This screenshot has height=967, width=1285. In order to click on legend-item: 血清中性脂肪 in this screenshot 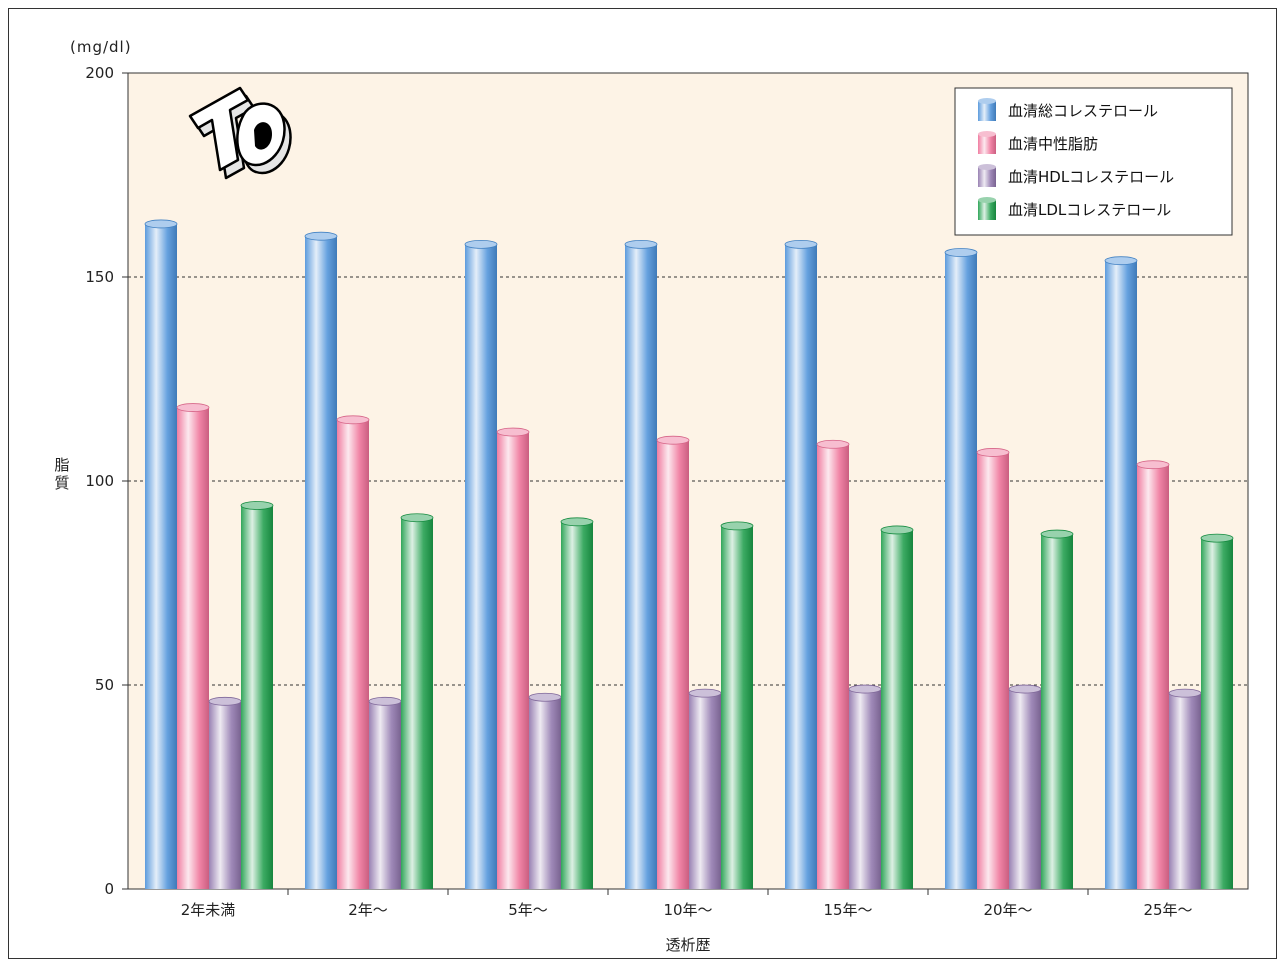, I will do `click(1038, 142)`.